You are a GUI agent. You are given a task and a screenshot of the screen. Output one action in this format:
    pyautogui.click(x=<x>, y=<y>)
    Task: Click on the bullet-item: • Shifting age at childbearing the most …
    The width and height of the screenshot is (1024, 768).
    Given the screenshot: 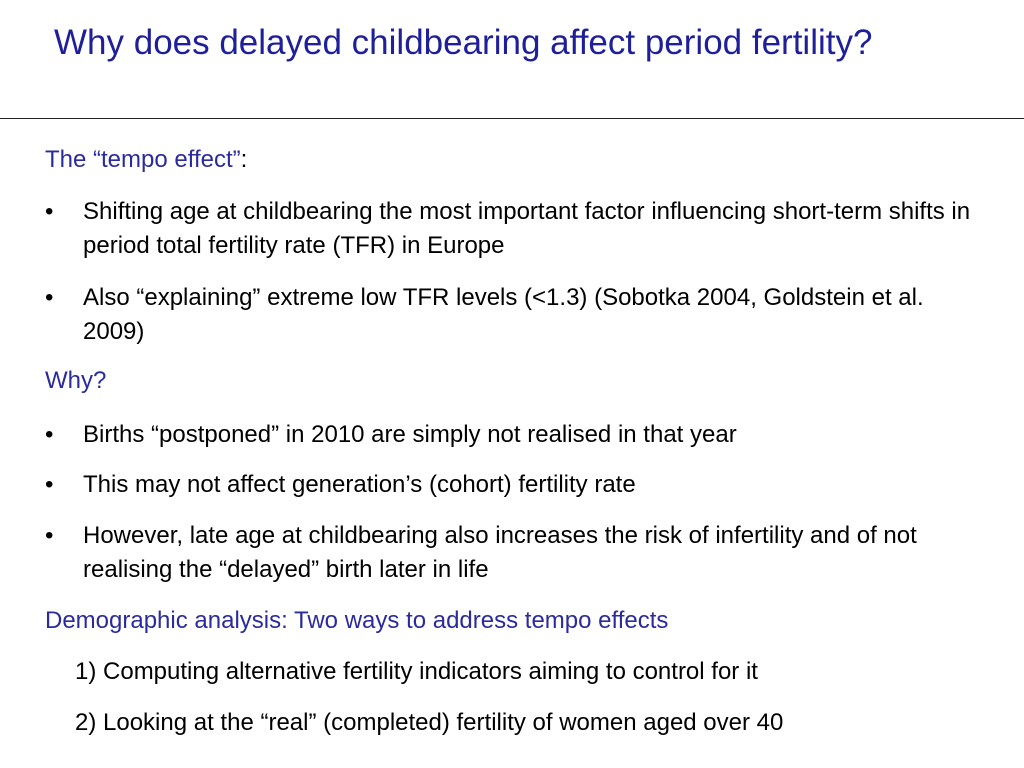 What is the action you would take?
    pyautogui.click(x=515, y=229)
    